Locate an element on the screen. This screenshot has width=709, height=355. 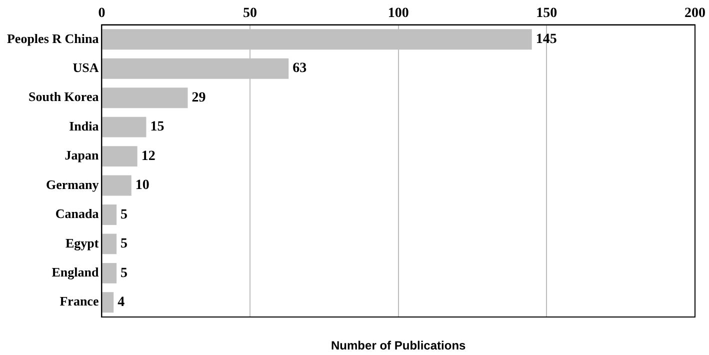
y-tick-label: France is located at coordinates (79, 301).